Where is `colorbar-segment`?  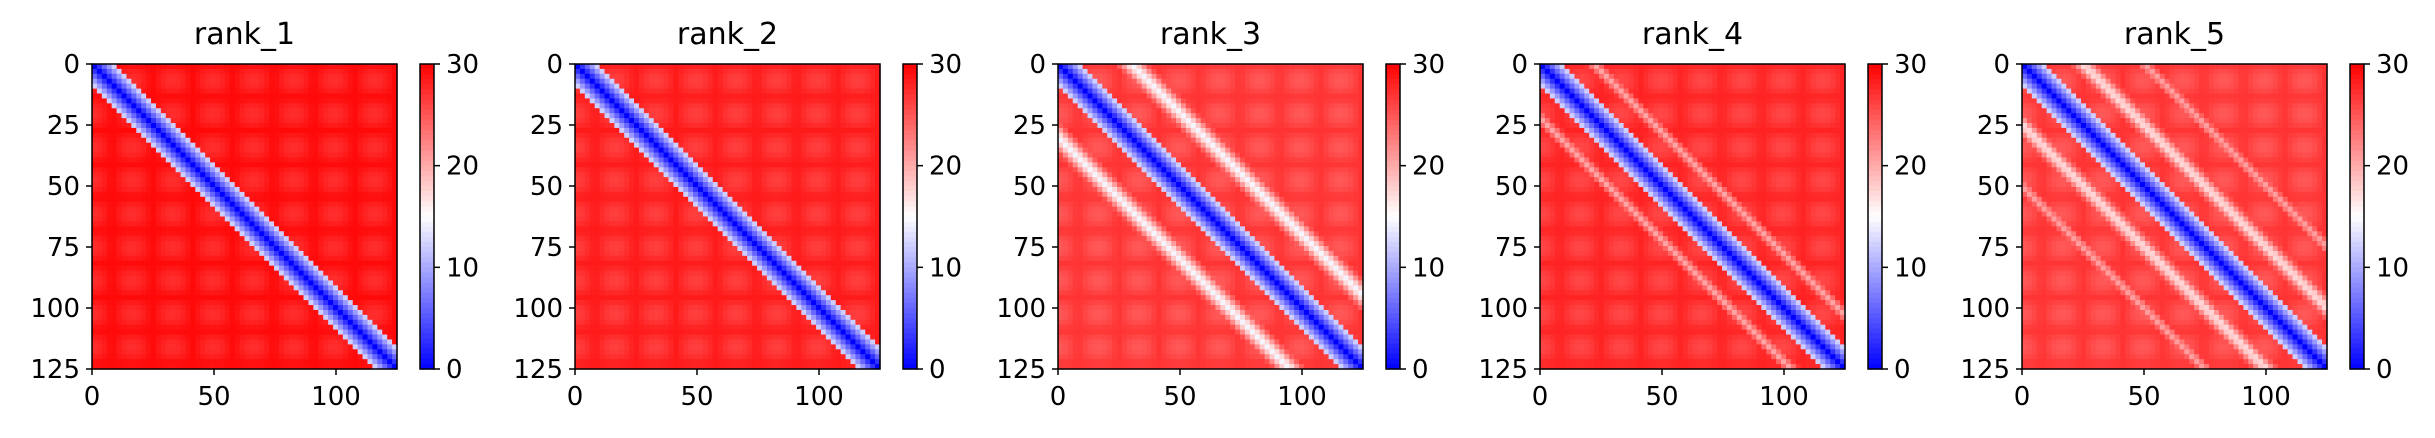 colorbar-segment is located at coordinates (427, 123).